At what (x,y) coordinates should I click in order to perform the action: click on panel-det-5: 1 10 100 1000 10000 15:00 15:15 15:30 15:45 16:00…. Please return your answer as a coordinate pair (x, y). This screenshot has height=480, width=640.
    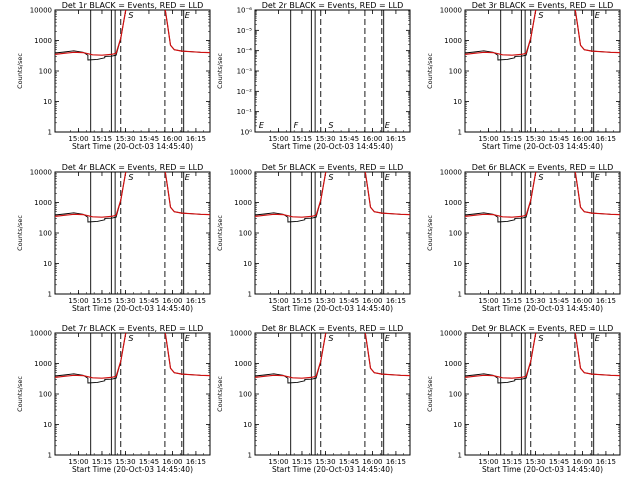
    Looking at the image, I should click on (313, 238).